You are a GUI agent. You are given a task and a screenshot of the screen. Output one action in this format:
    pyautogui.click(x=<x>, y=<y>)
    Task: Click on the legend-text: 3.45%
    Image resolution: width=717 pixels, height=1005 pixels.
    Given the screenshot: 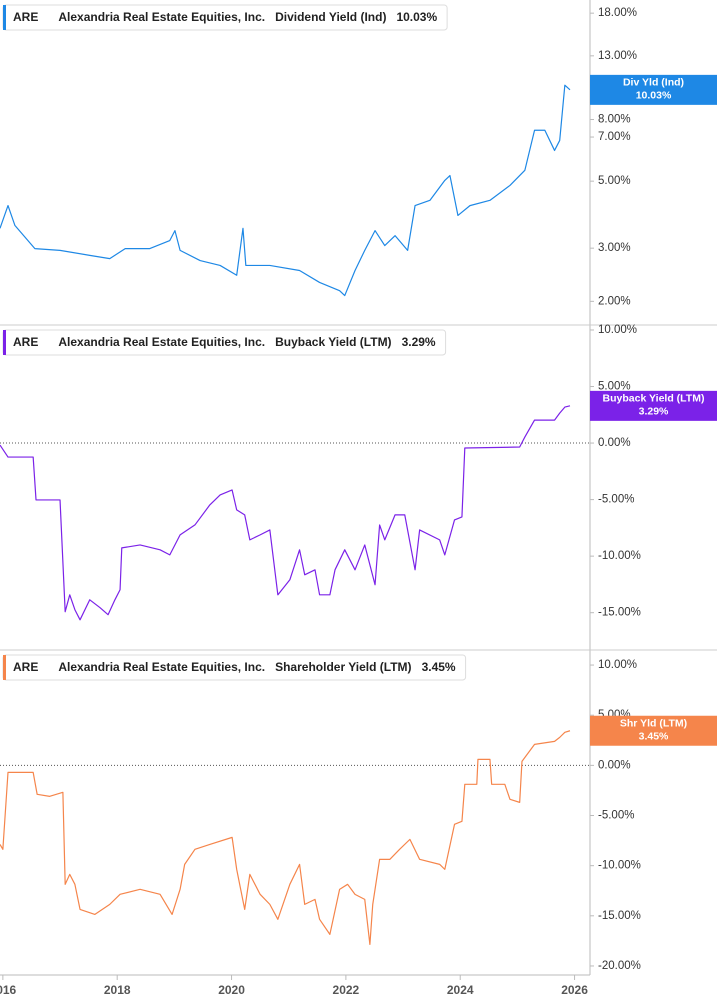 What is the action you would take?
    pyautogui.click(x=439, y=667)
    